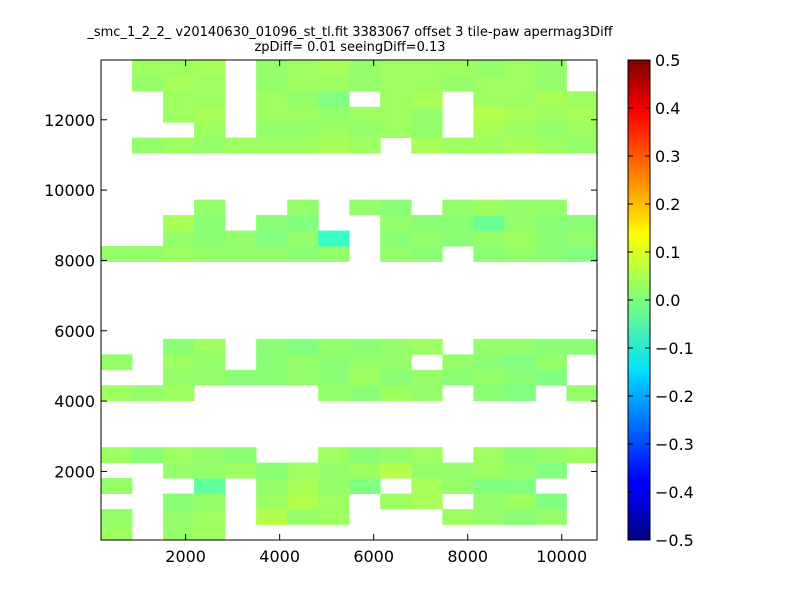  I want to click on y-tick-label: 8000, so click(74, 260).